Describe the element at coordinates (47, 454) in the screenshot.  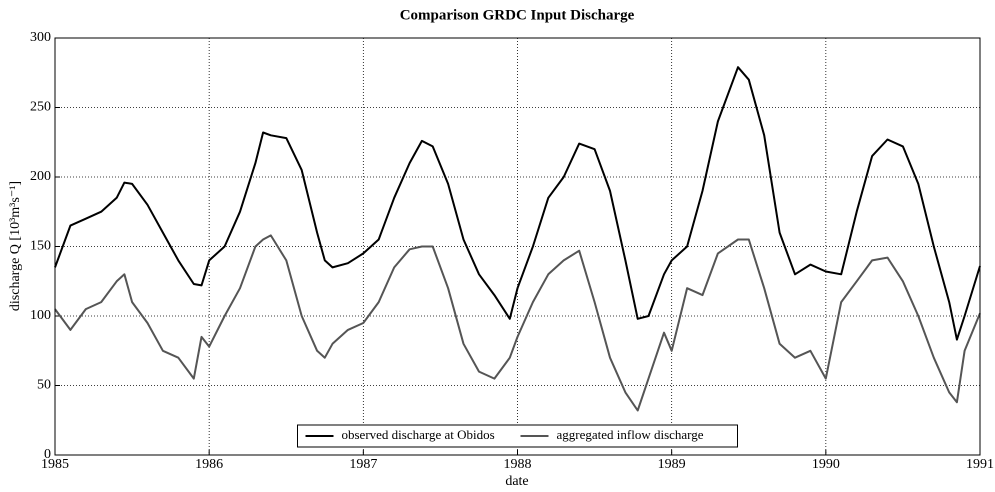
I see `y-tick-label: 0` at that location.